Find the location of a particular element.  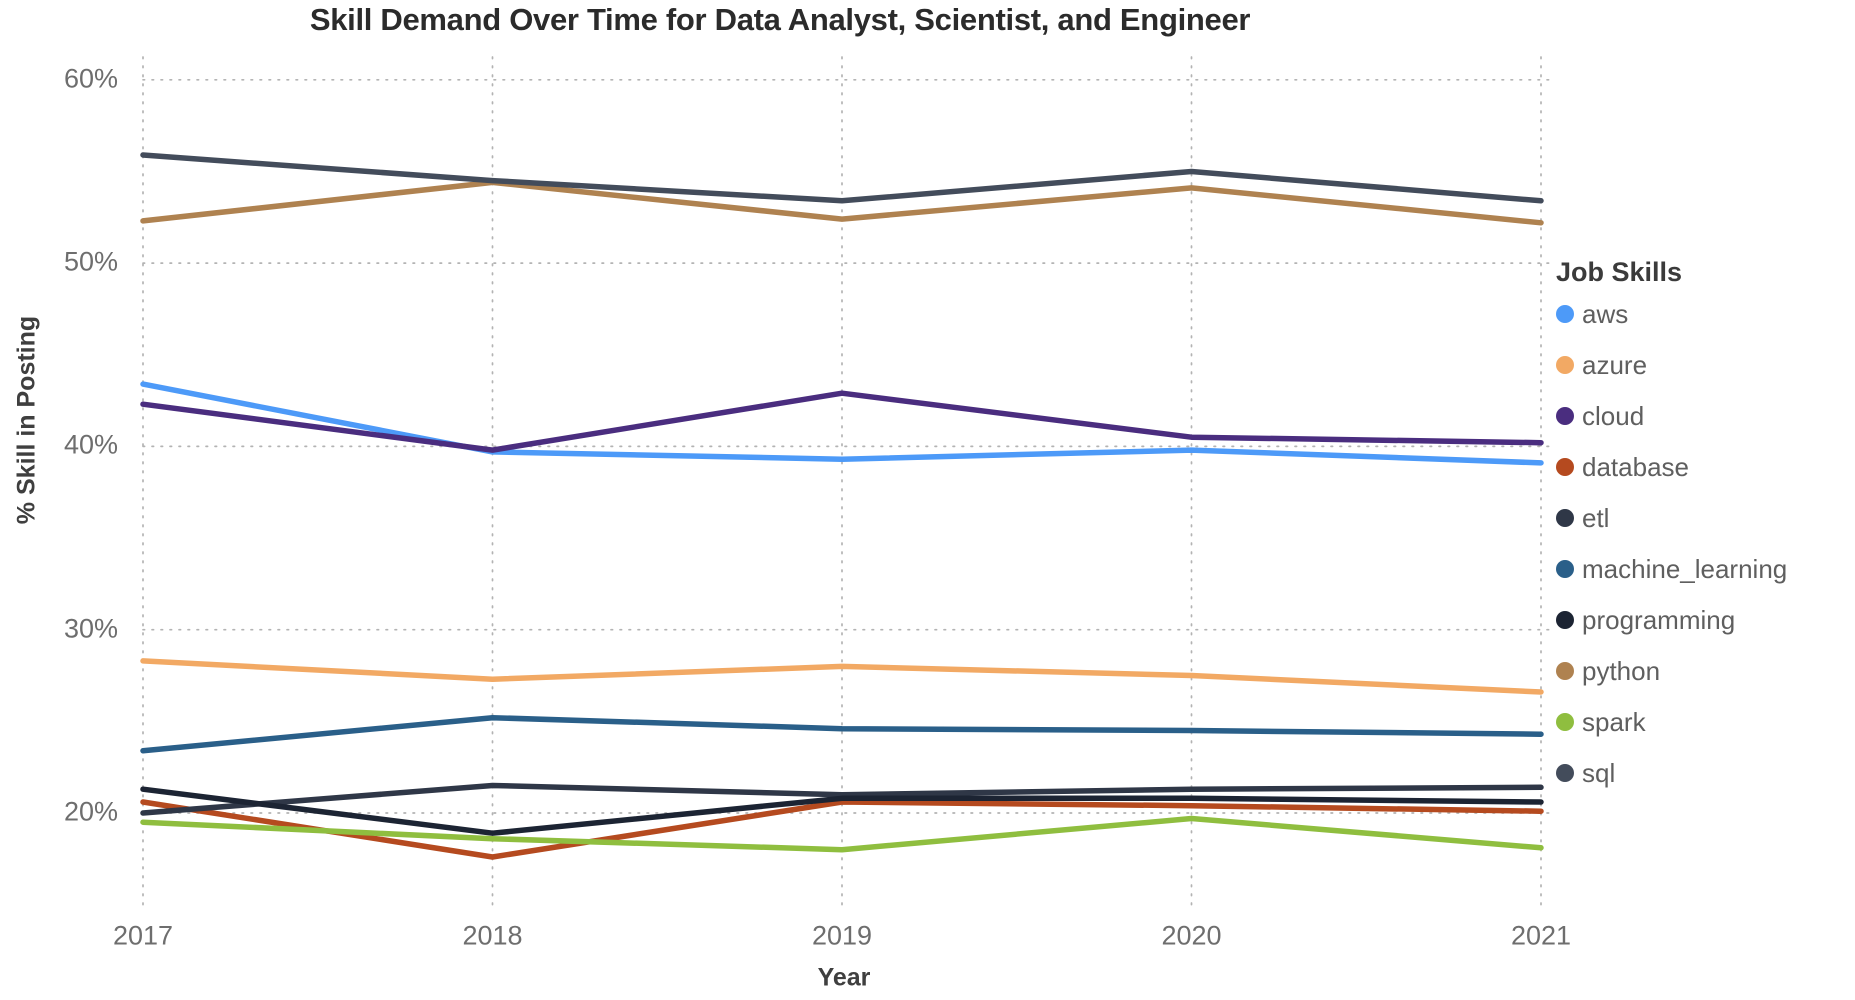

series-line-programming is located at coordinates (842, 811).